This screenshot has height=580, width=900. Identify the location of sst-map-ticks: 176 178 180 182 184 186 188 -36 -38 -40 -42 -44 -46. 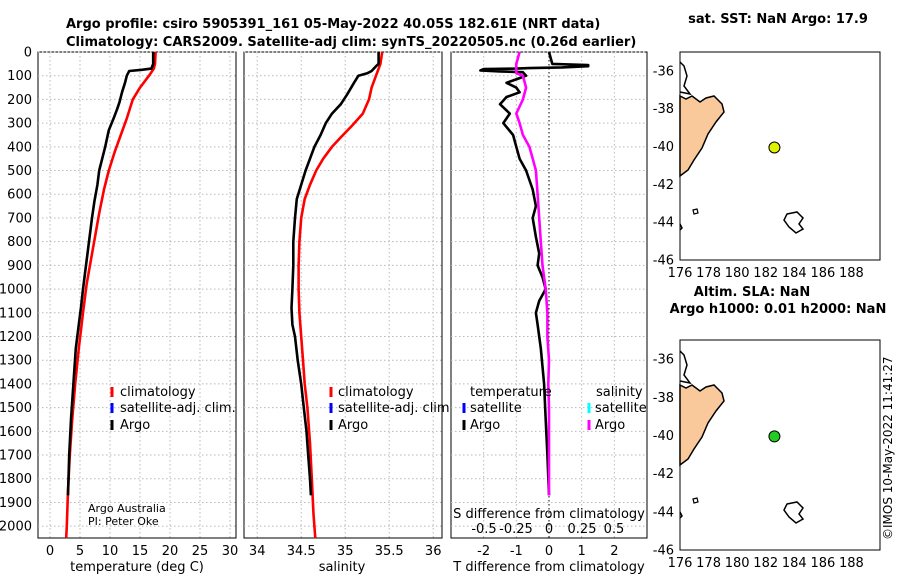
(758, 172).